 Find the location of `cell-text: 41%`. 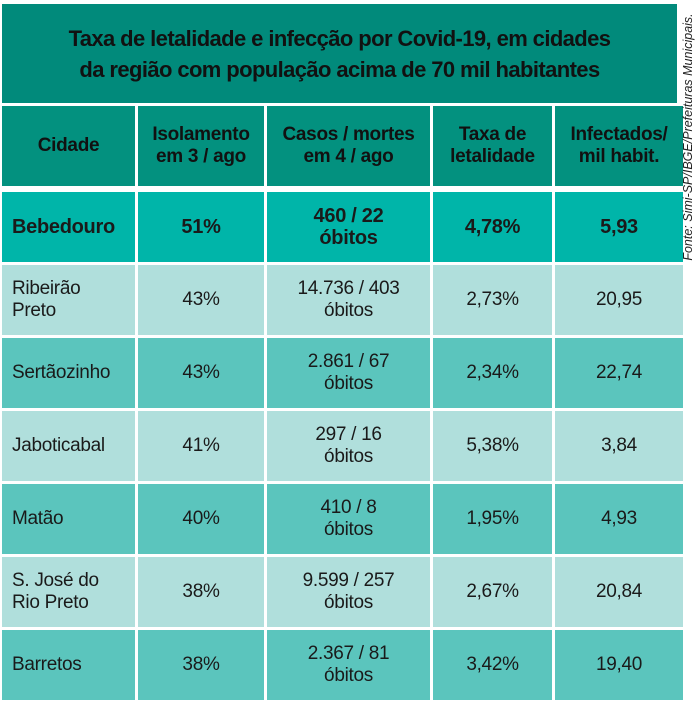

cell-text: 41% is located at coordinates (201, 445).